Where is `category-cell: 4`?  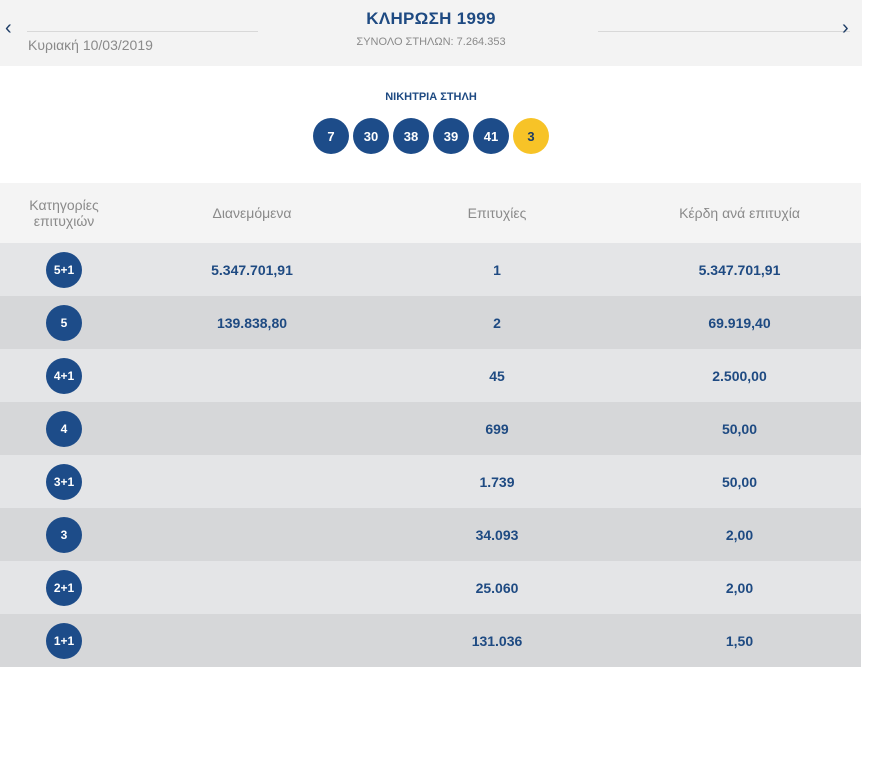
category-cell: 4 is located at coordinates (64, 428).